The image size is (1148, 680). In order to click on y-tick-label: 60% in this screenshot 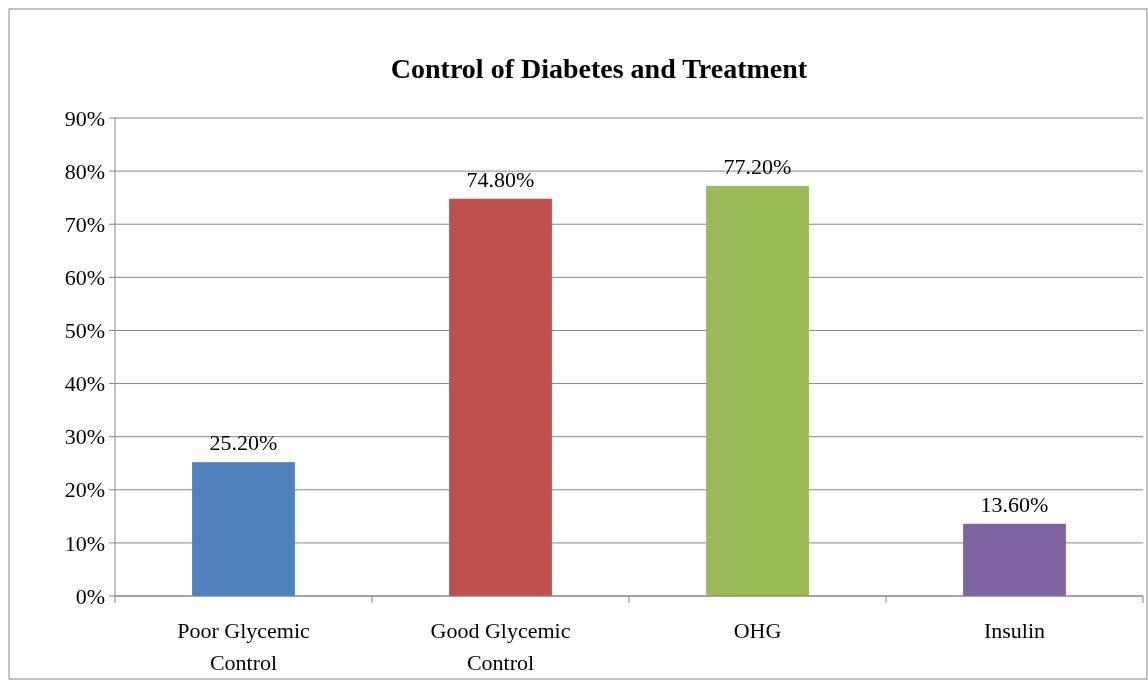, I will do `click(84, 278)`.